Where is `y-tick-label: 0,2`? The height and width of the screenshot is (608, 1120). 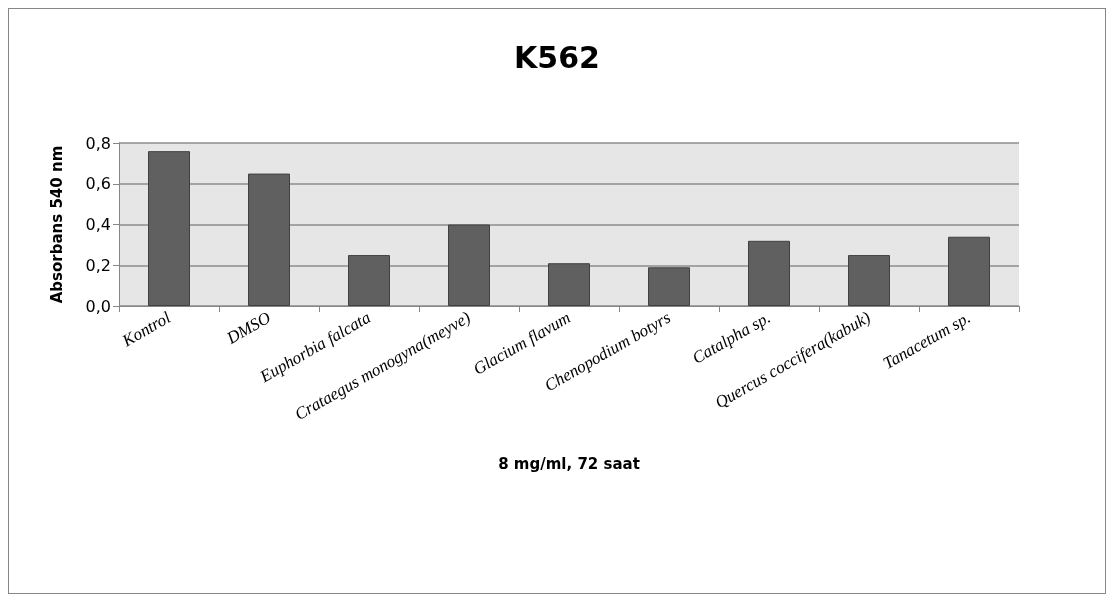
y-tick-label: 0,2 is located at coordinates (98, 265).